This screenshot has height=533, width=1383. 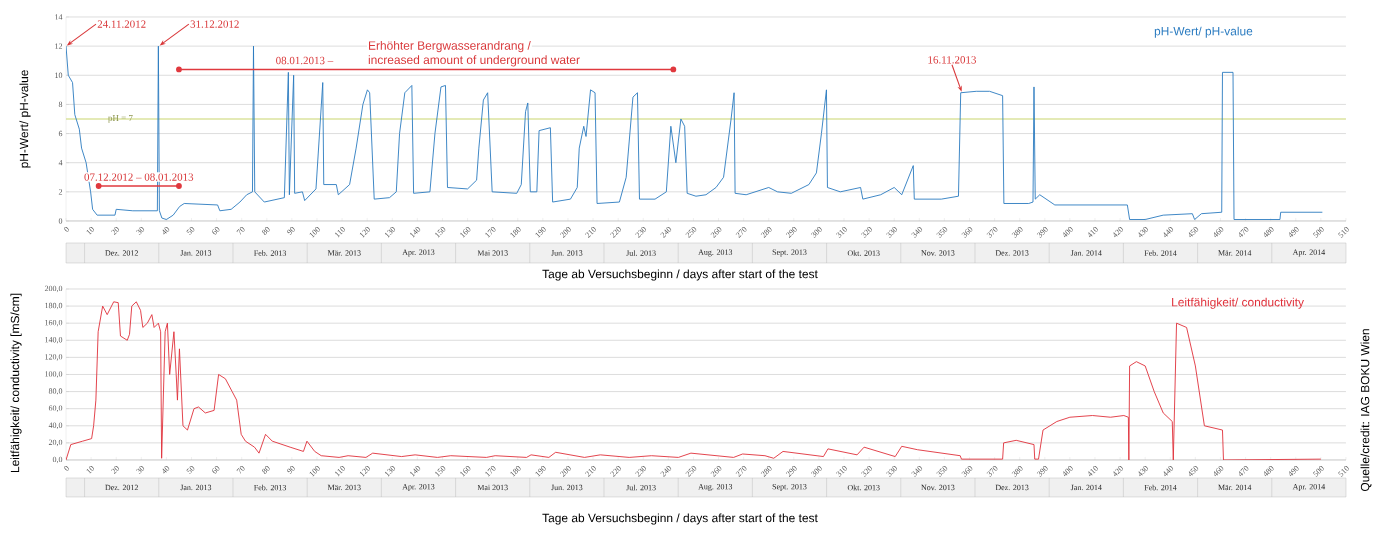 What do you see at coordinates (16, 383) in the screenshot?
I see `y-axis-title: Leitfähigkeit/ conductivity [mS/cm]` at bounding box center [16, 383].